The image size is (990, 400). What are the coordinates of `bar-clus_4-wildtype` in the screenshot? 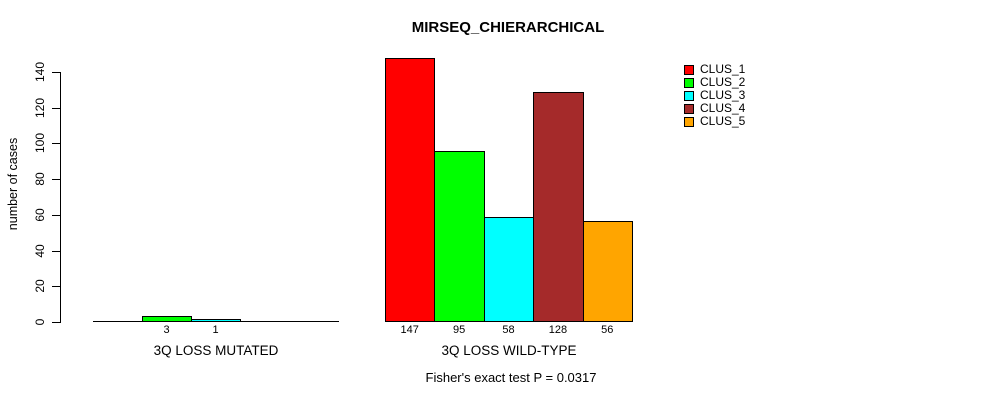 It's located at (558, 207).